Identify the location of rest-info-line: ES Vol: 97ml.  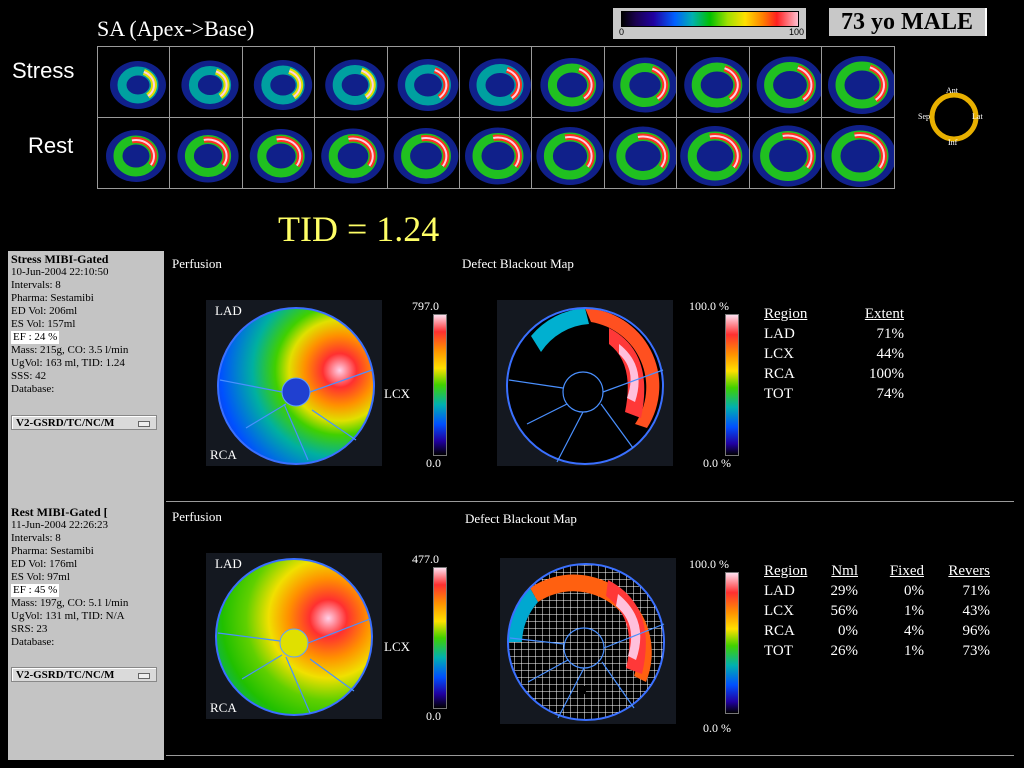
(40, 577).